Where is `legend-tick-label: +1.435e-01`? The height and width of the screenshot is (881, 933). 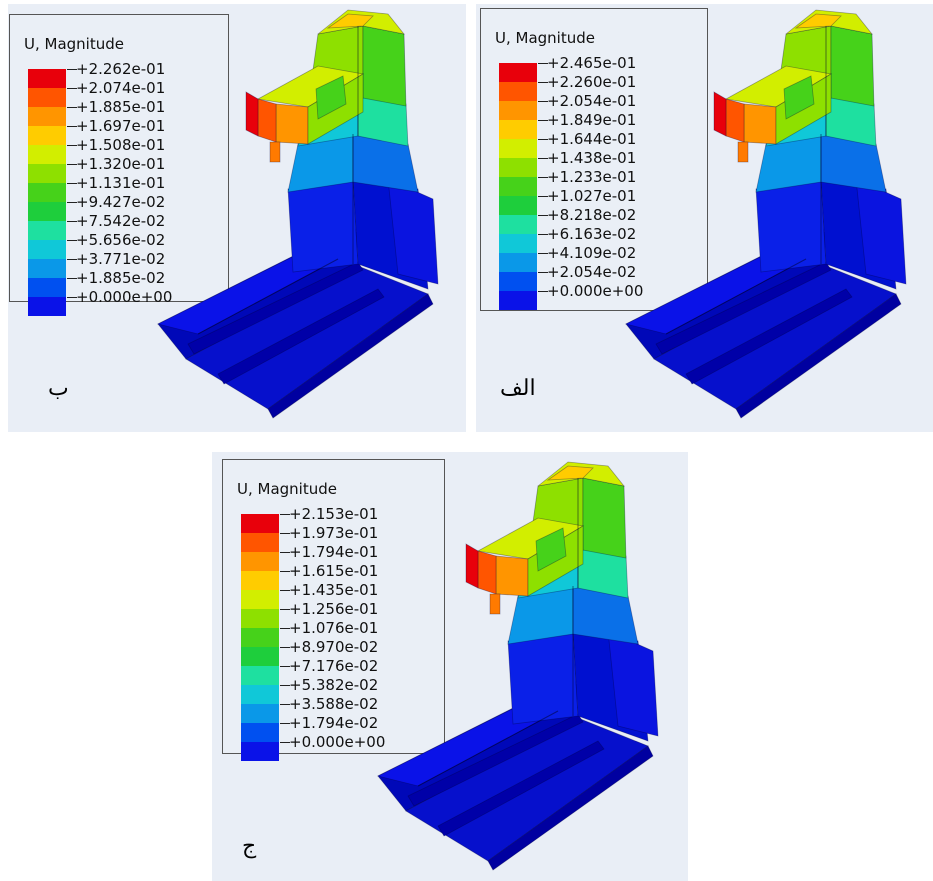
legend-tick-label: +1.435e-01 is located at coordinates (334, 590).